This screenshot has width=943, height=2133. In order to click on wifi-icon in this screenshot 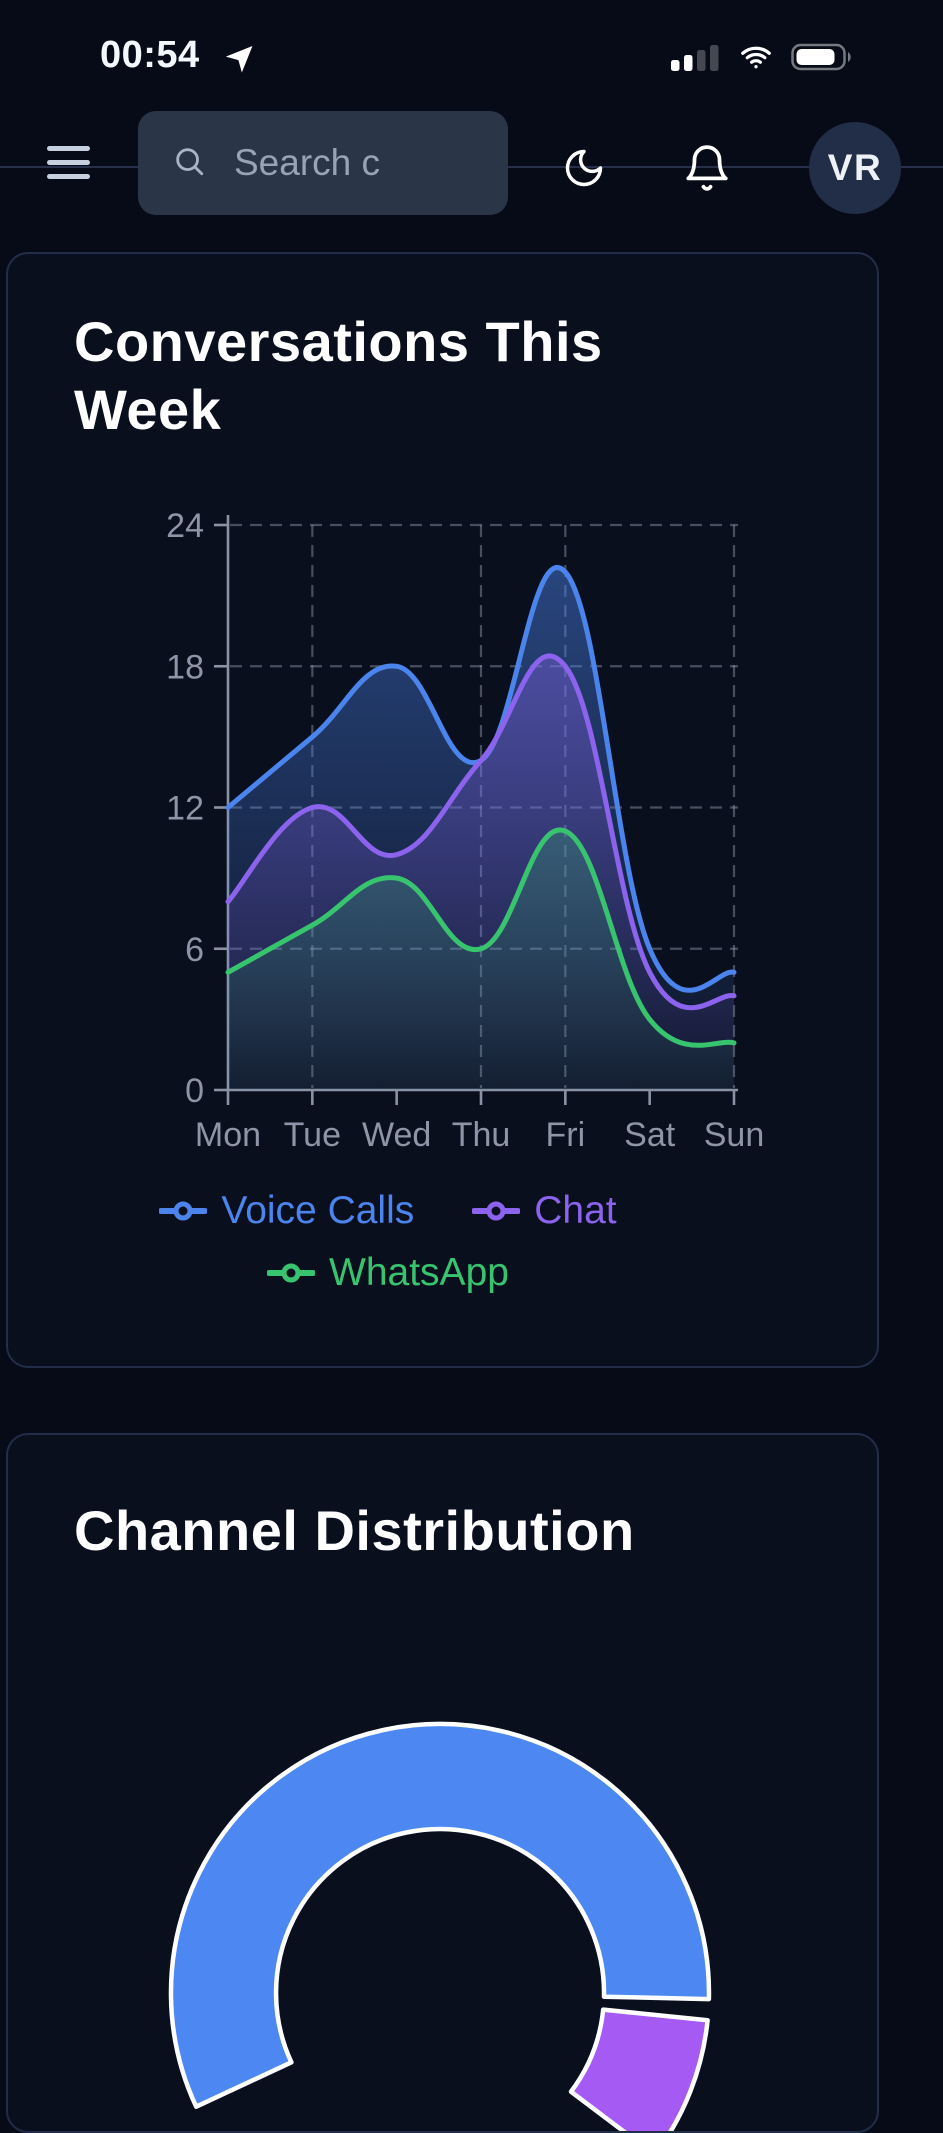, I will do `click(756, 59)`.